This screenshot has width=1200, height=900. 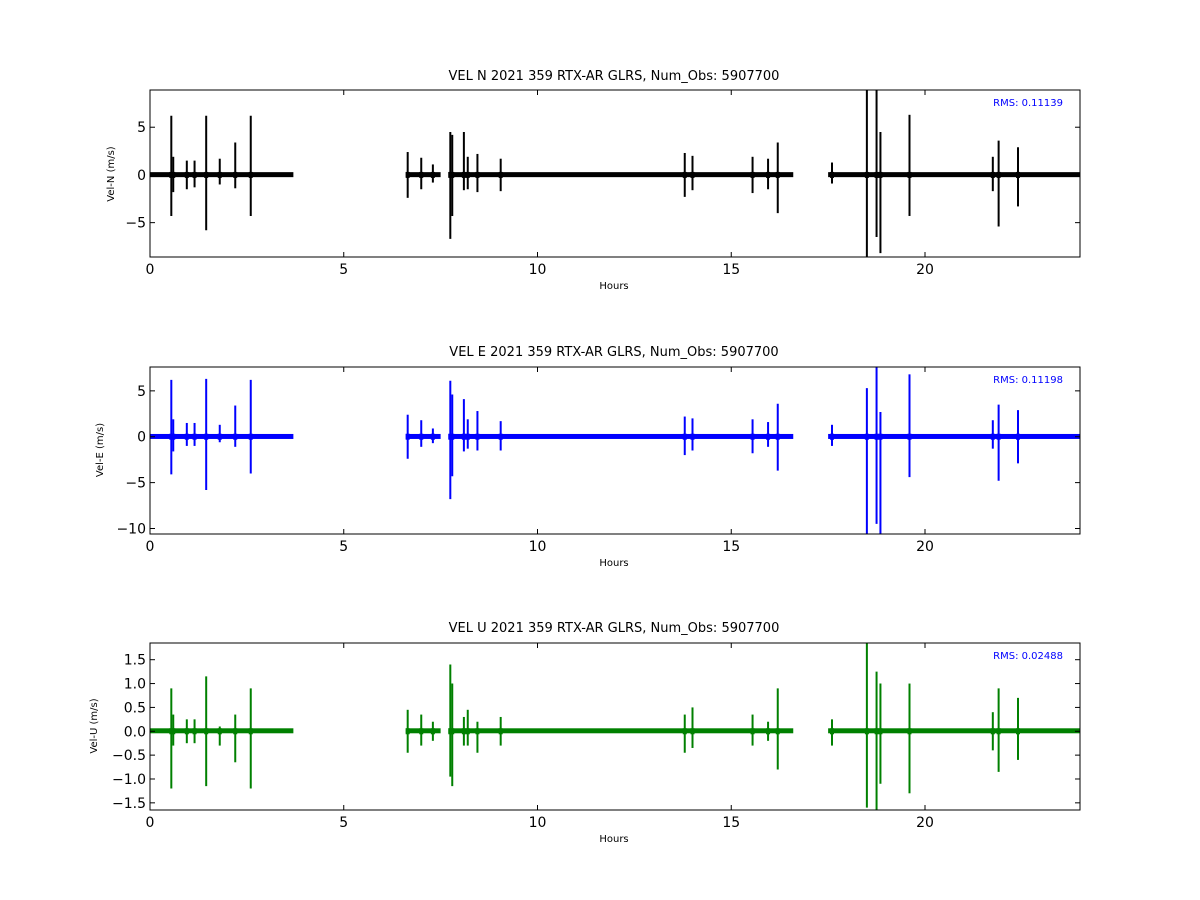 I want to click on rms-annotation: RMS: 0.02488, so click(x=1028, y=656).